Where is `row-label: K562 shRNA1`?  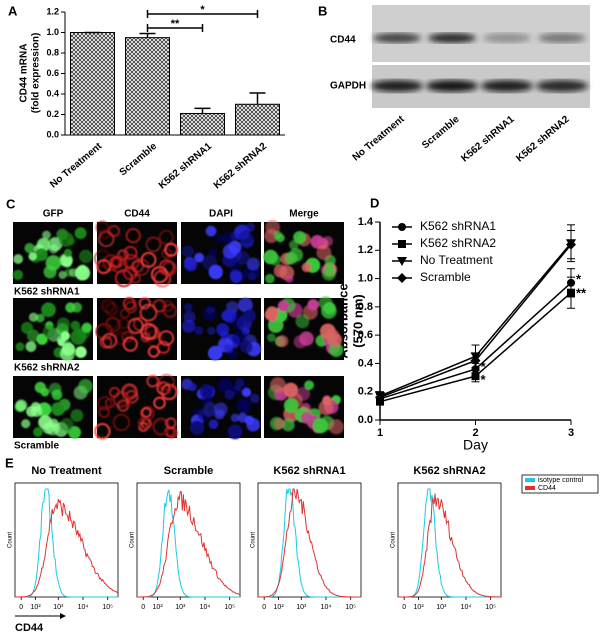 row-label: K562 shRNA1 is located at coordinates (47, 292).